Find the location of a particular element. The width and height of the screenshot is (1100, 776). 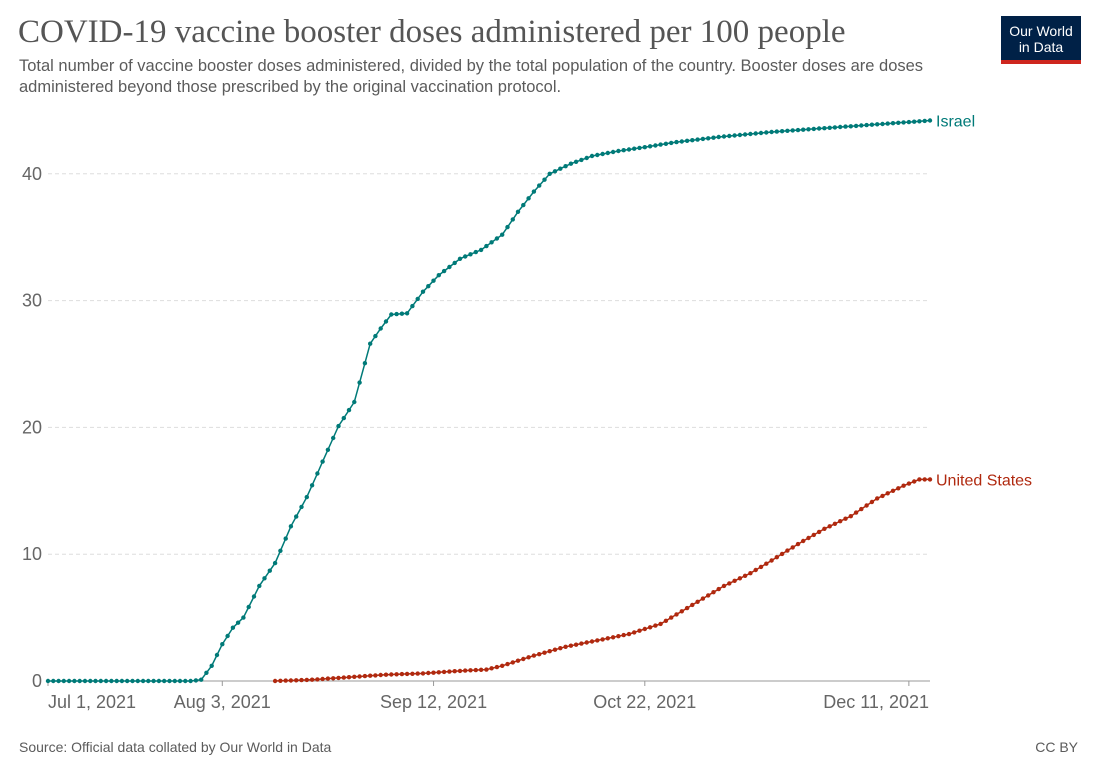

y-tick-label: 20 is located at coordinates (32, 427).